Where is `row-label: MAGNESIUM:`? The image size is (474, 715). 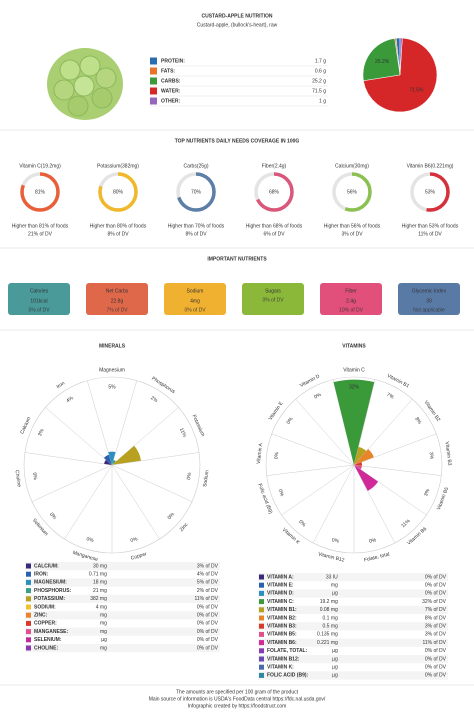 row-label: MAGNESIUM: is located at coordinates (50, 583).